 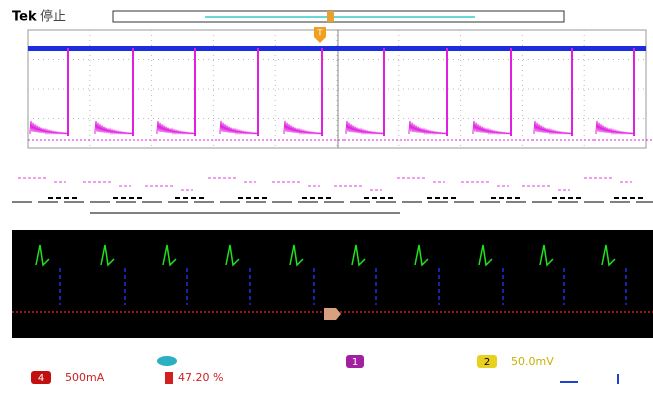 I want to click on trigger-position: 47.20 %, so click(x=200, y=377).